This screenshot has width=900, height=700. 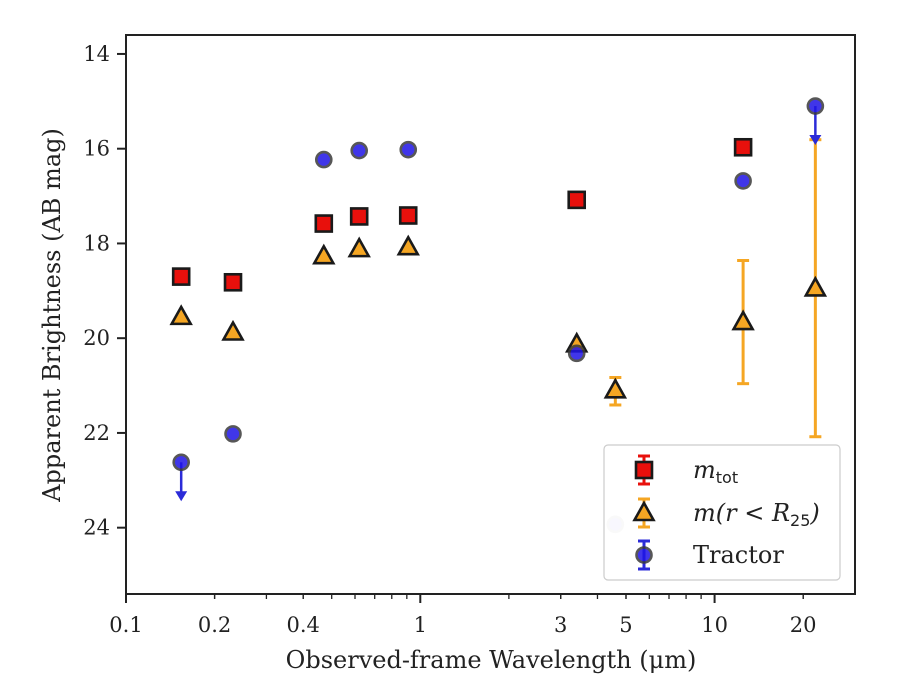 What do you see at coordinates (803, 625) in the screenshot?
I see `x-tick-label: 20` at bounding box center [803, 625].